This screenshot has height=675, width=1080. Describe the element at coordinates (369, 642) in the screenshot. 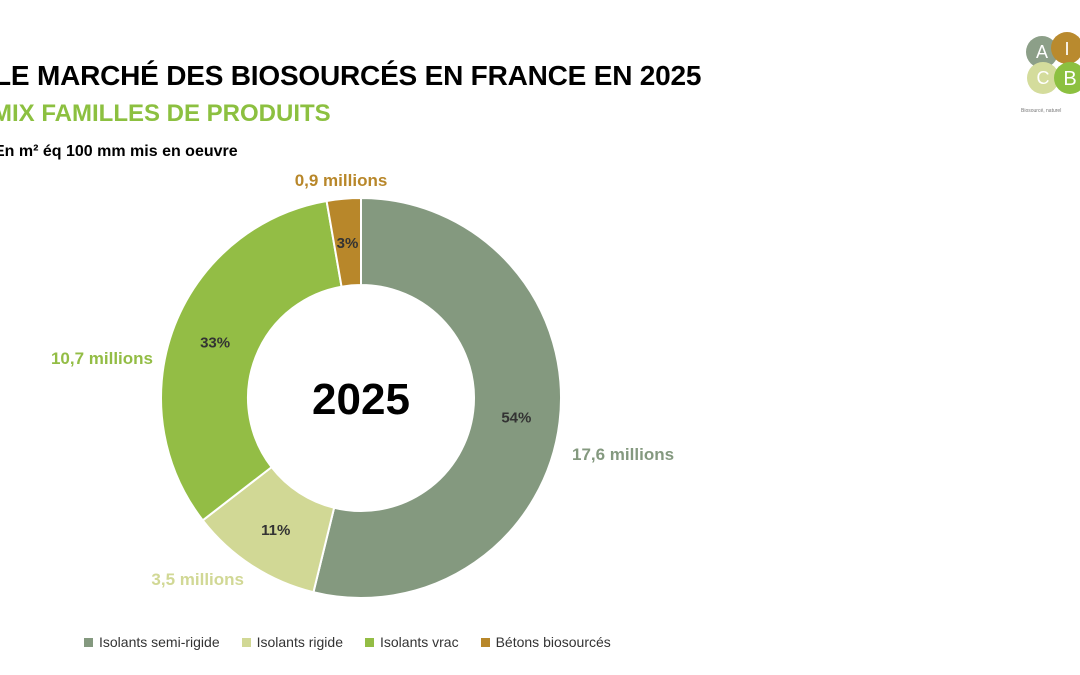

I see `legend-swatch-vrac` at that location.